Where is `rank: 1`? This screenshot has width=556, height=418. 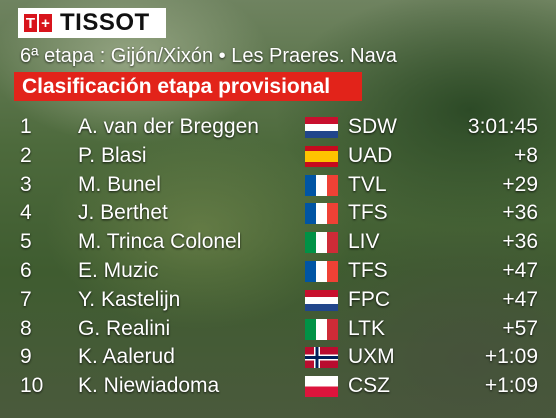
rank: 1 is located at coordinates (26, 126).